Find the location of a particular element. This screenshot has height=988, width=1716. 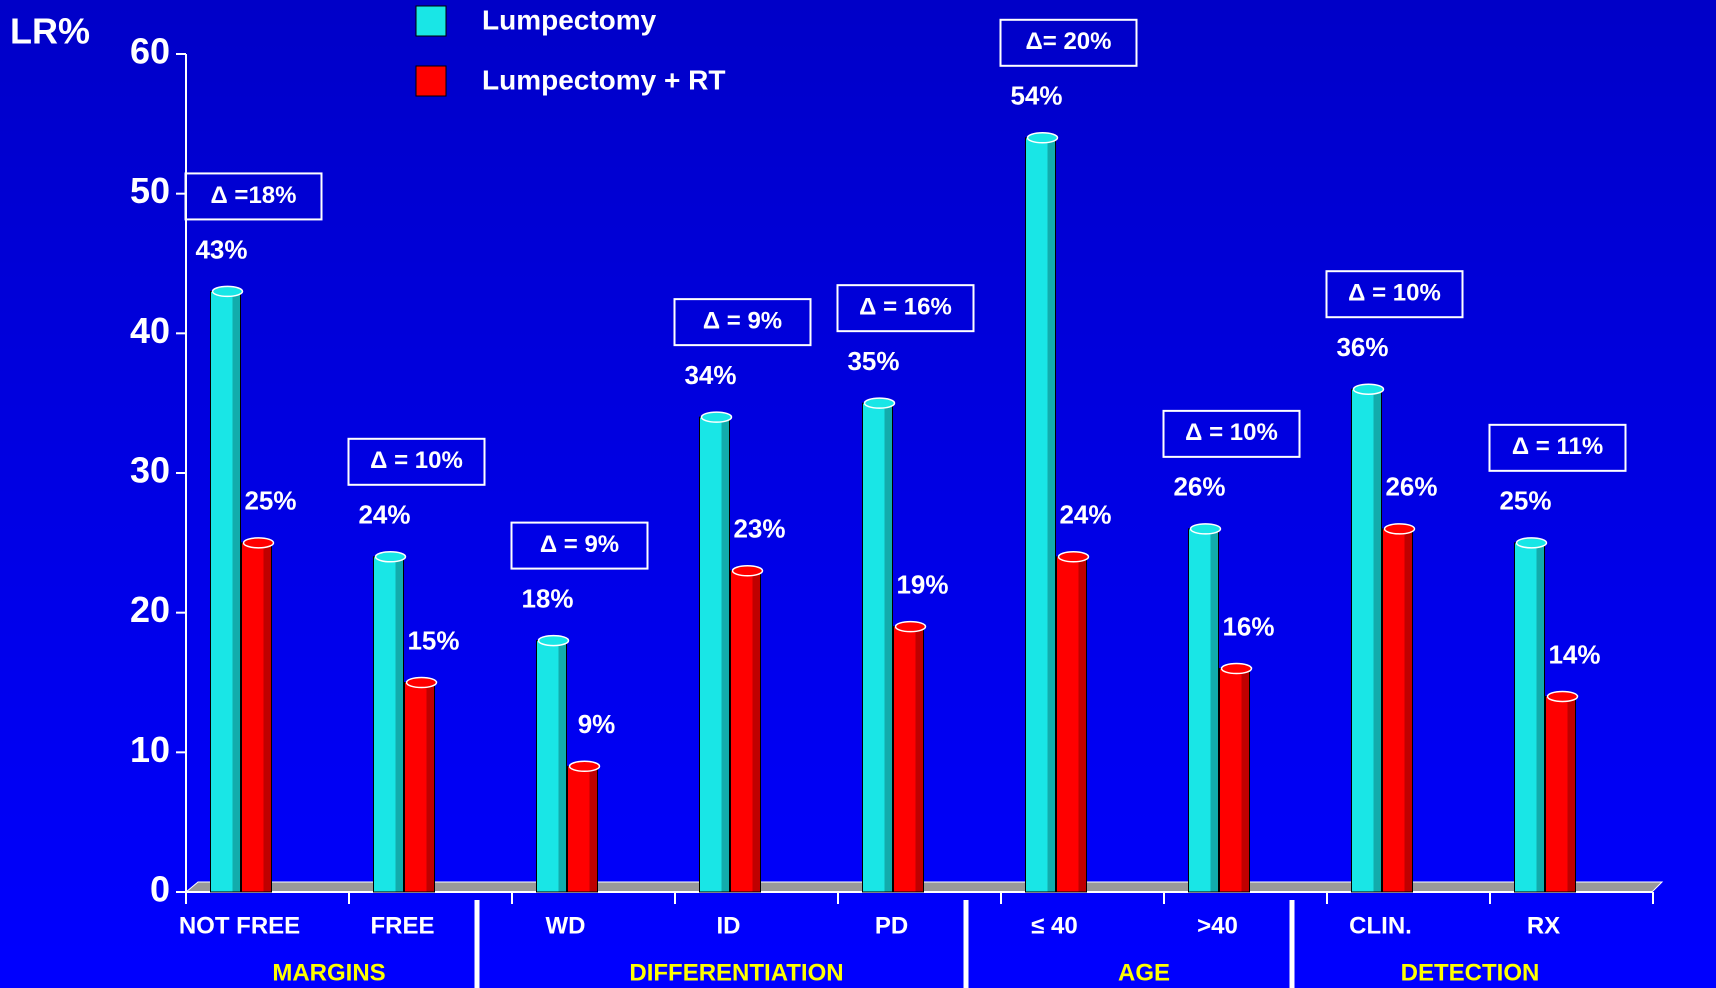

delta-label: Δ = 16% is located at coordinates (905, 307).